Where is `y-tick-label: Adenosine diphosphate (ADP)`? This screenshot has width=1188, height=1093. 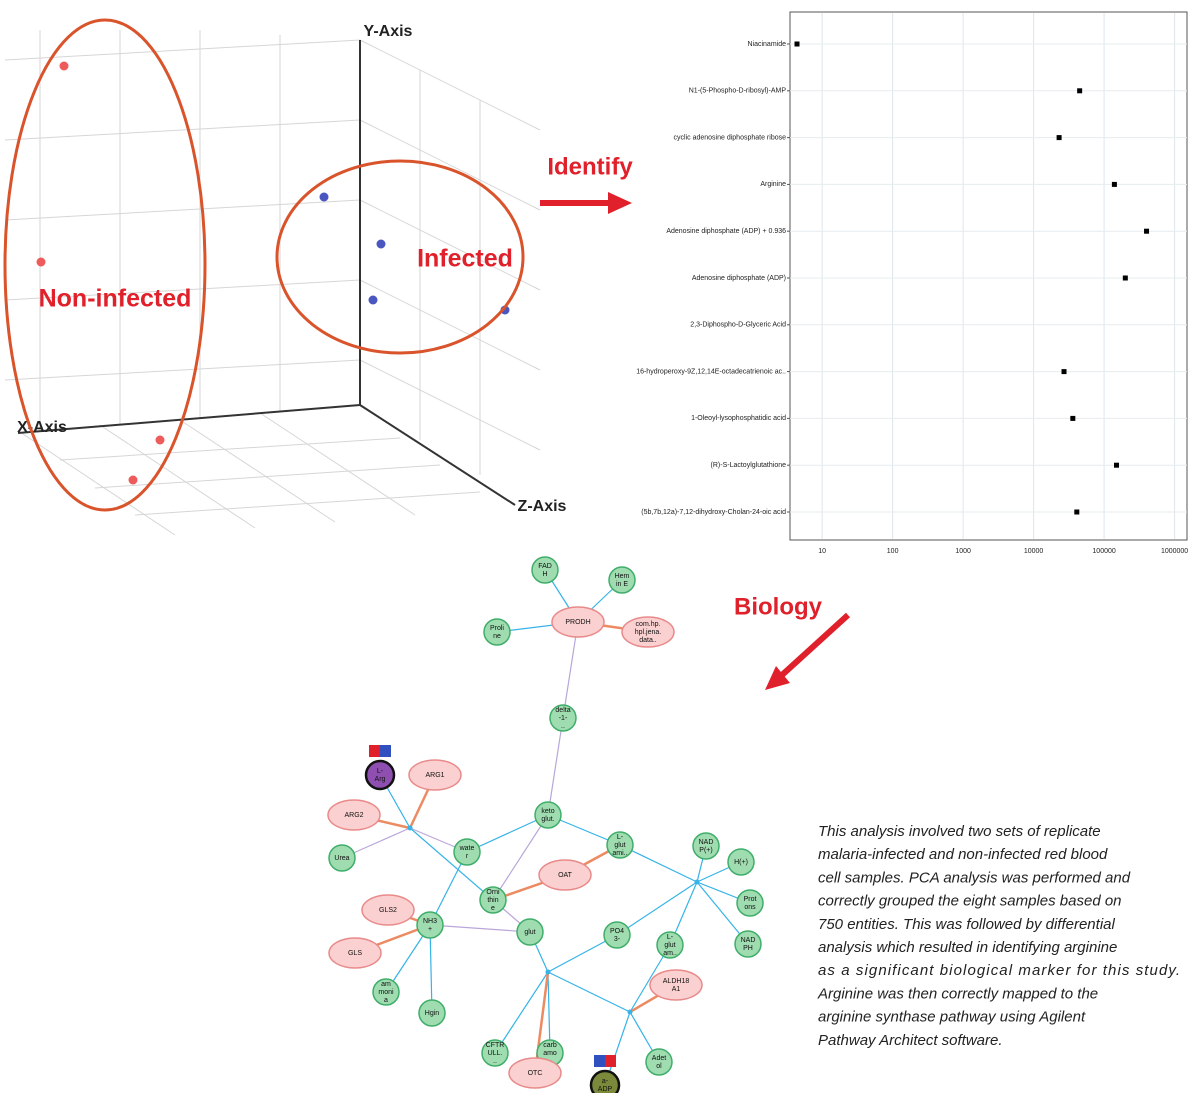 y-tick-label: Adenosine diphosphate (ADP) is located at coordinates (739, 278).